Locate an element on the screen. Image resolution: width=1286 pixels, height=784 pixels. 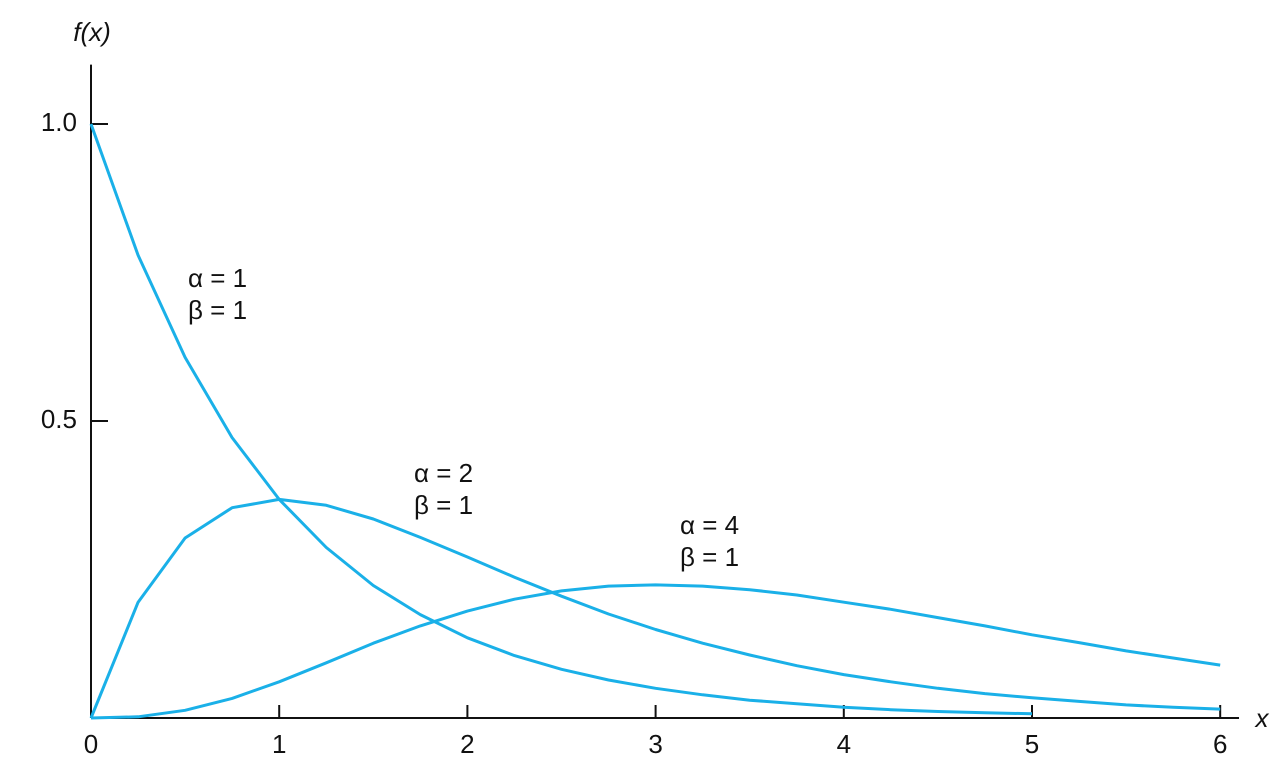
y-axis-label: f(x) is located at coordinates (92, 32).